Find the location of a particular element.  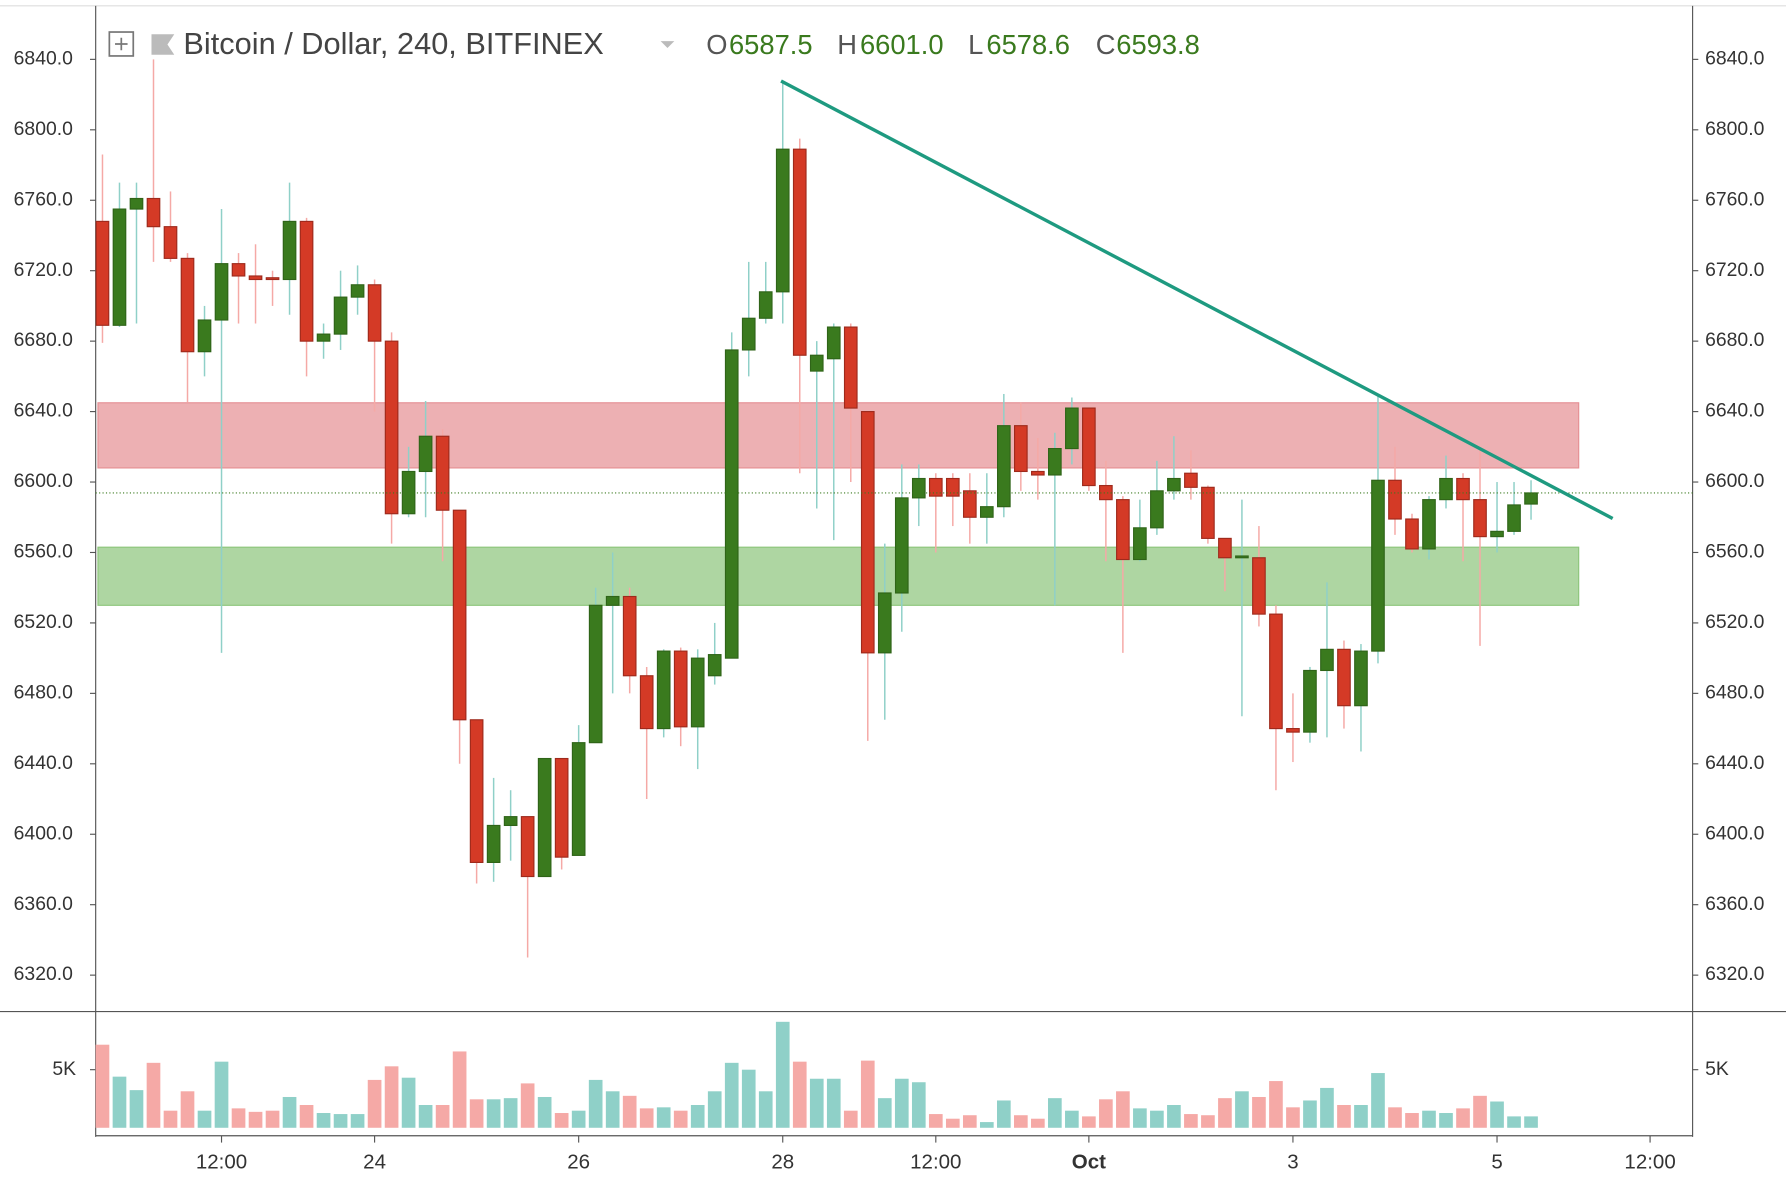

x-tick-label: 12:00 is located at coordinates (935, 1162).